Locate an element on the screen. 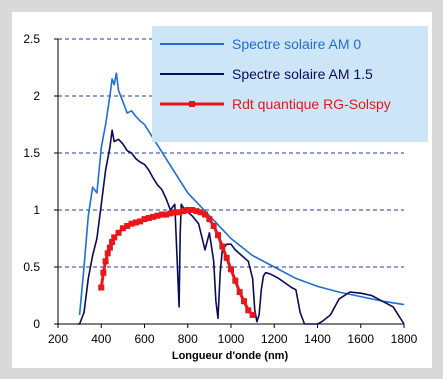  y-tick-label: 1 is located at coordinates (36, 210).